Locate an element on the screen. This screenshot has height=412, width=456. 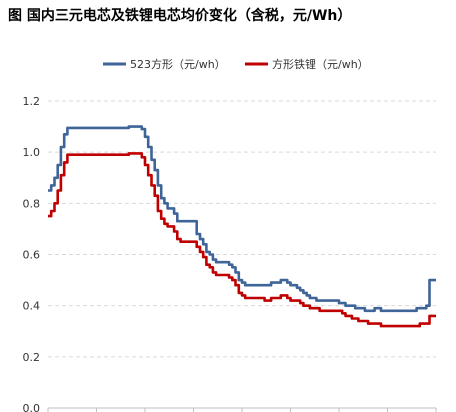
legend-item-series-1: 523方形（元/wh） is located at coordinates (164, 64).